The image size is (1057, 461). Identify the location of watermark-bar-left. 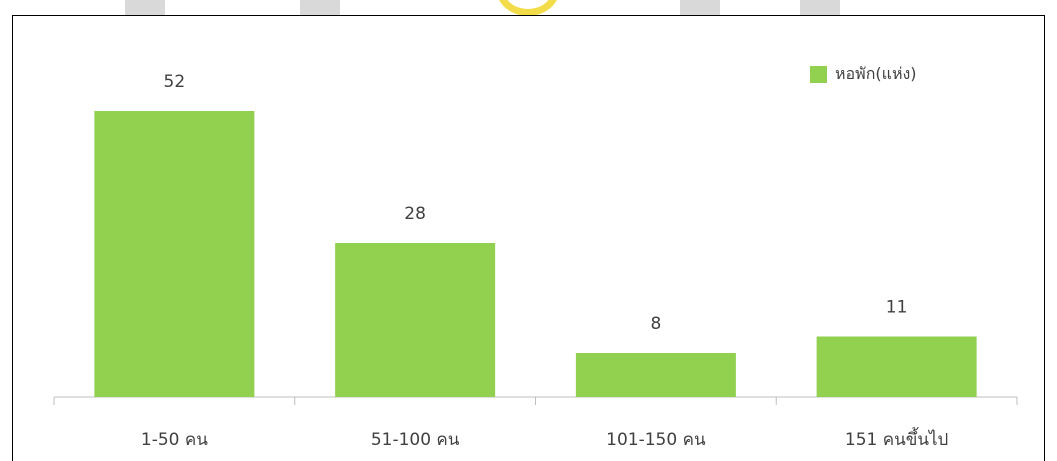
(145, 8).